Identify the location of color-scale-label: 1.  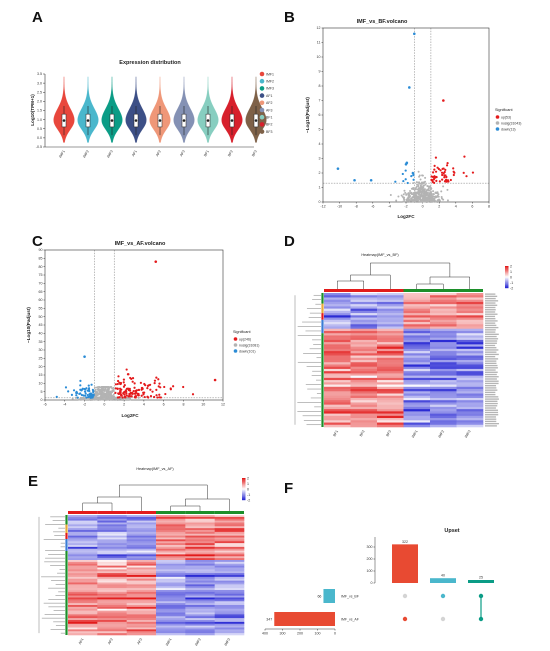
(511, 272).